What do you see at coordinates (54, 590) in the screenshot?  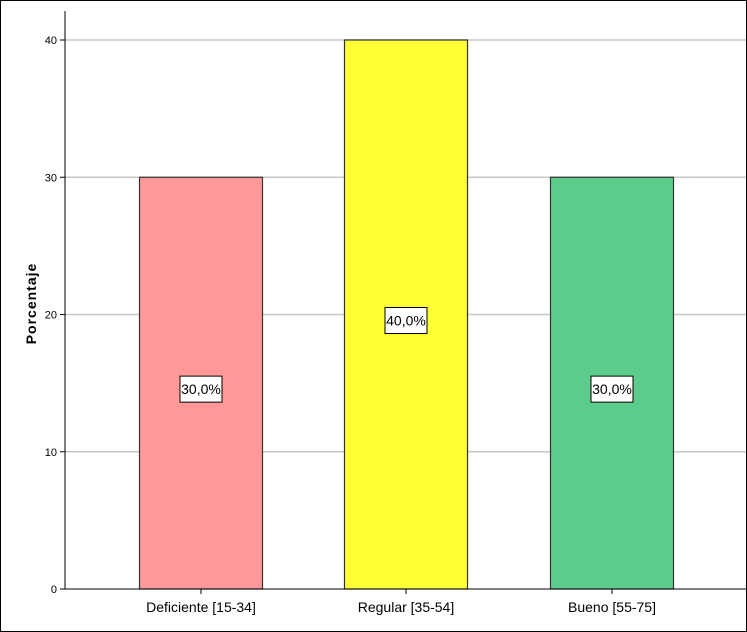 I see `y-tick-label: 0` at bounding box center [54, 590].